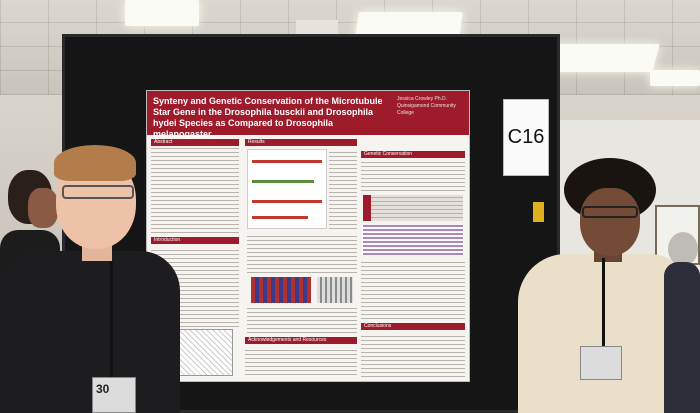 The width and height of the screenshot is (700, 413). What do you see at coordinates (426, 109) in the screenshot?
I see `poster-affiliation: Quinsigamond Community College` at bounding box center [426, 109].